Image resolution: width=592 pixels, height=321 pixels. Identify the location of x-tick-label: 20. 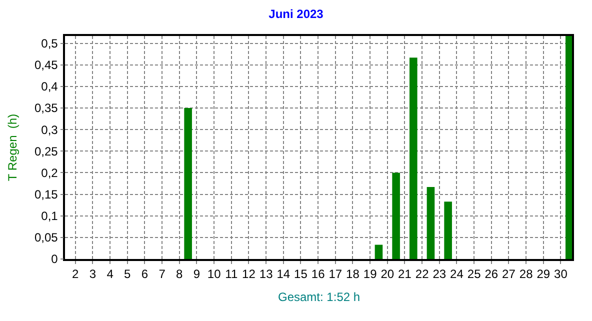
(387, 274).